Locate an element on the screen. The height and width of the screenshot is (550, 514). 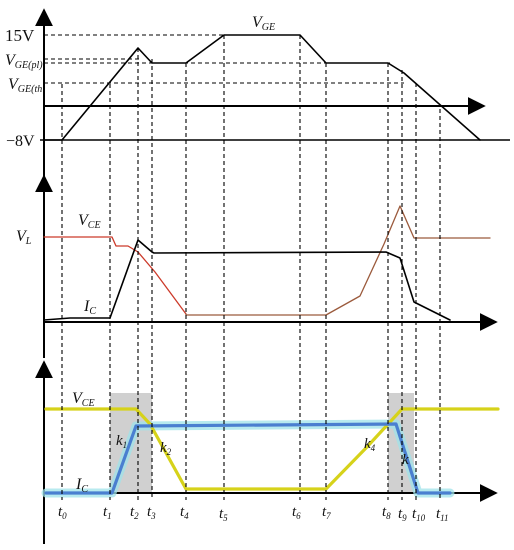
vce-ideal-rising is located at coordinates (338, 260).